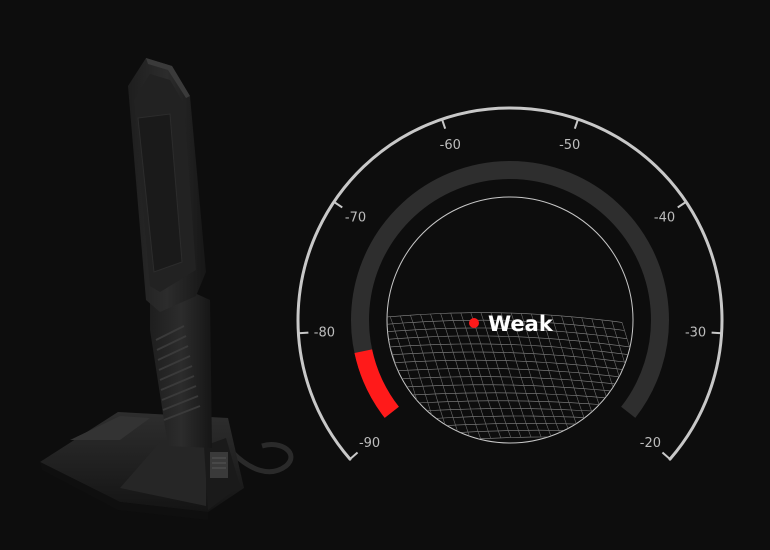 The image size is (770, 550). Describe the element at coordinates (324, 333) in the screenshot. I see `gauge-tick-label: -80` at that location.